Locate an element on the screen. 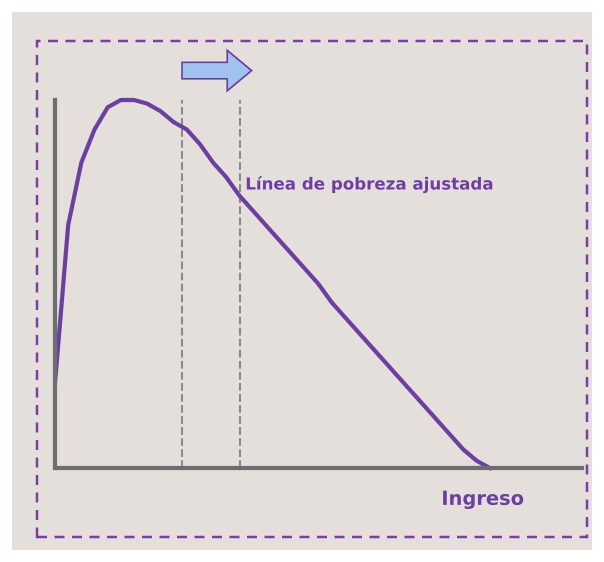  x-axis-title: Ingreso is located at coordinates (483, 500).